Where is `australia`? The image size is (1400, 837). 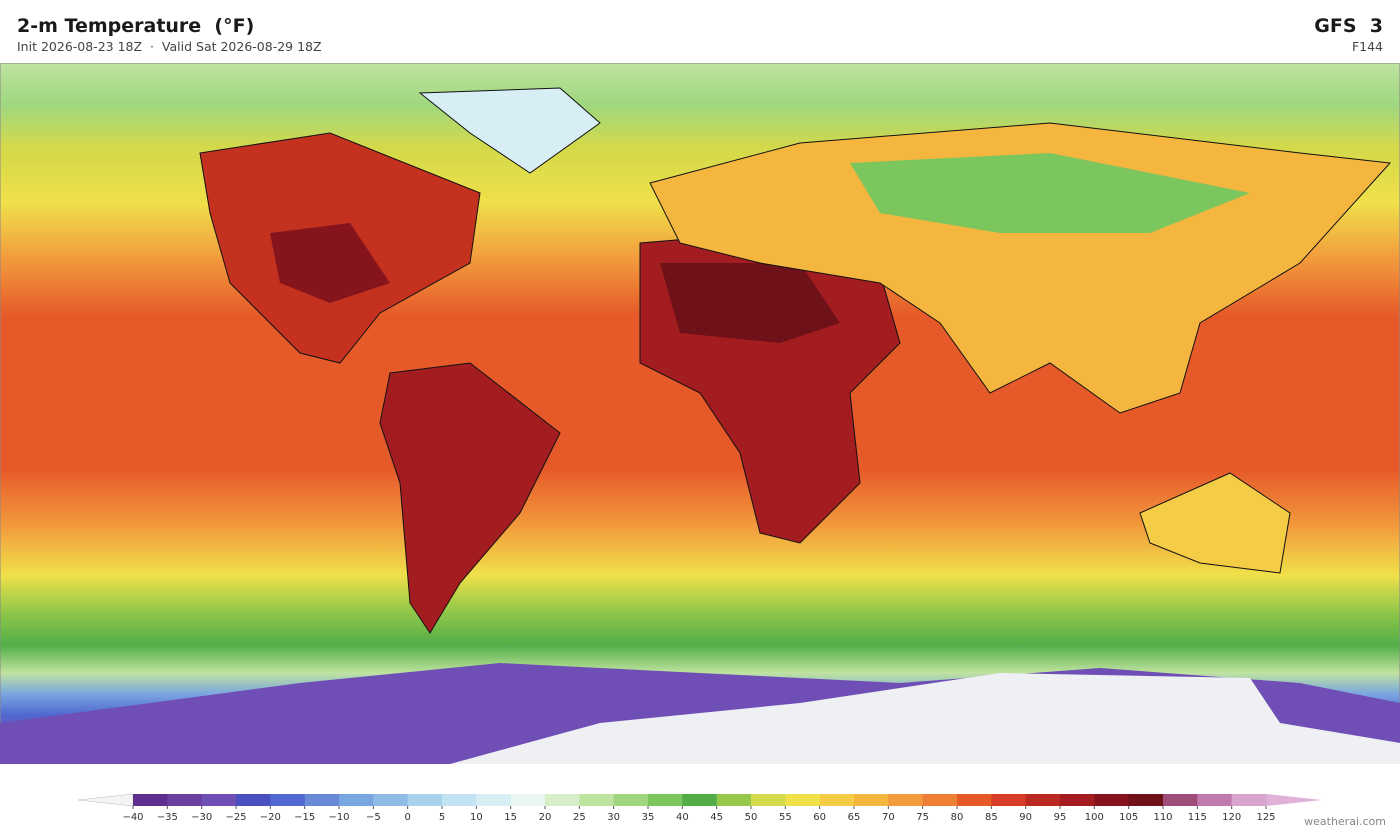
australia is located at coordinates (1215, 523).